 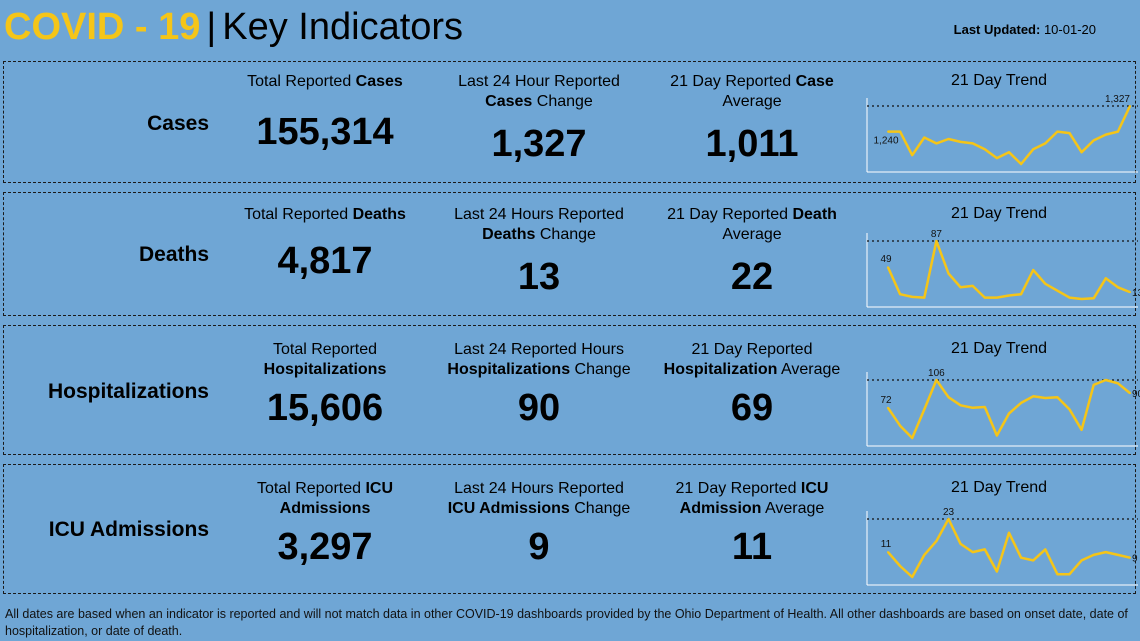 I want to click on total-hospitalizations: Total Reported Hospitalizations 15,606, so click(x=325, y=385).